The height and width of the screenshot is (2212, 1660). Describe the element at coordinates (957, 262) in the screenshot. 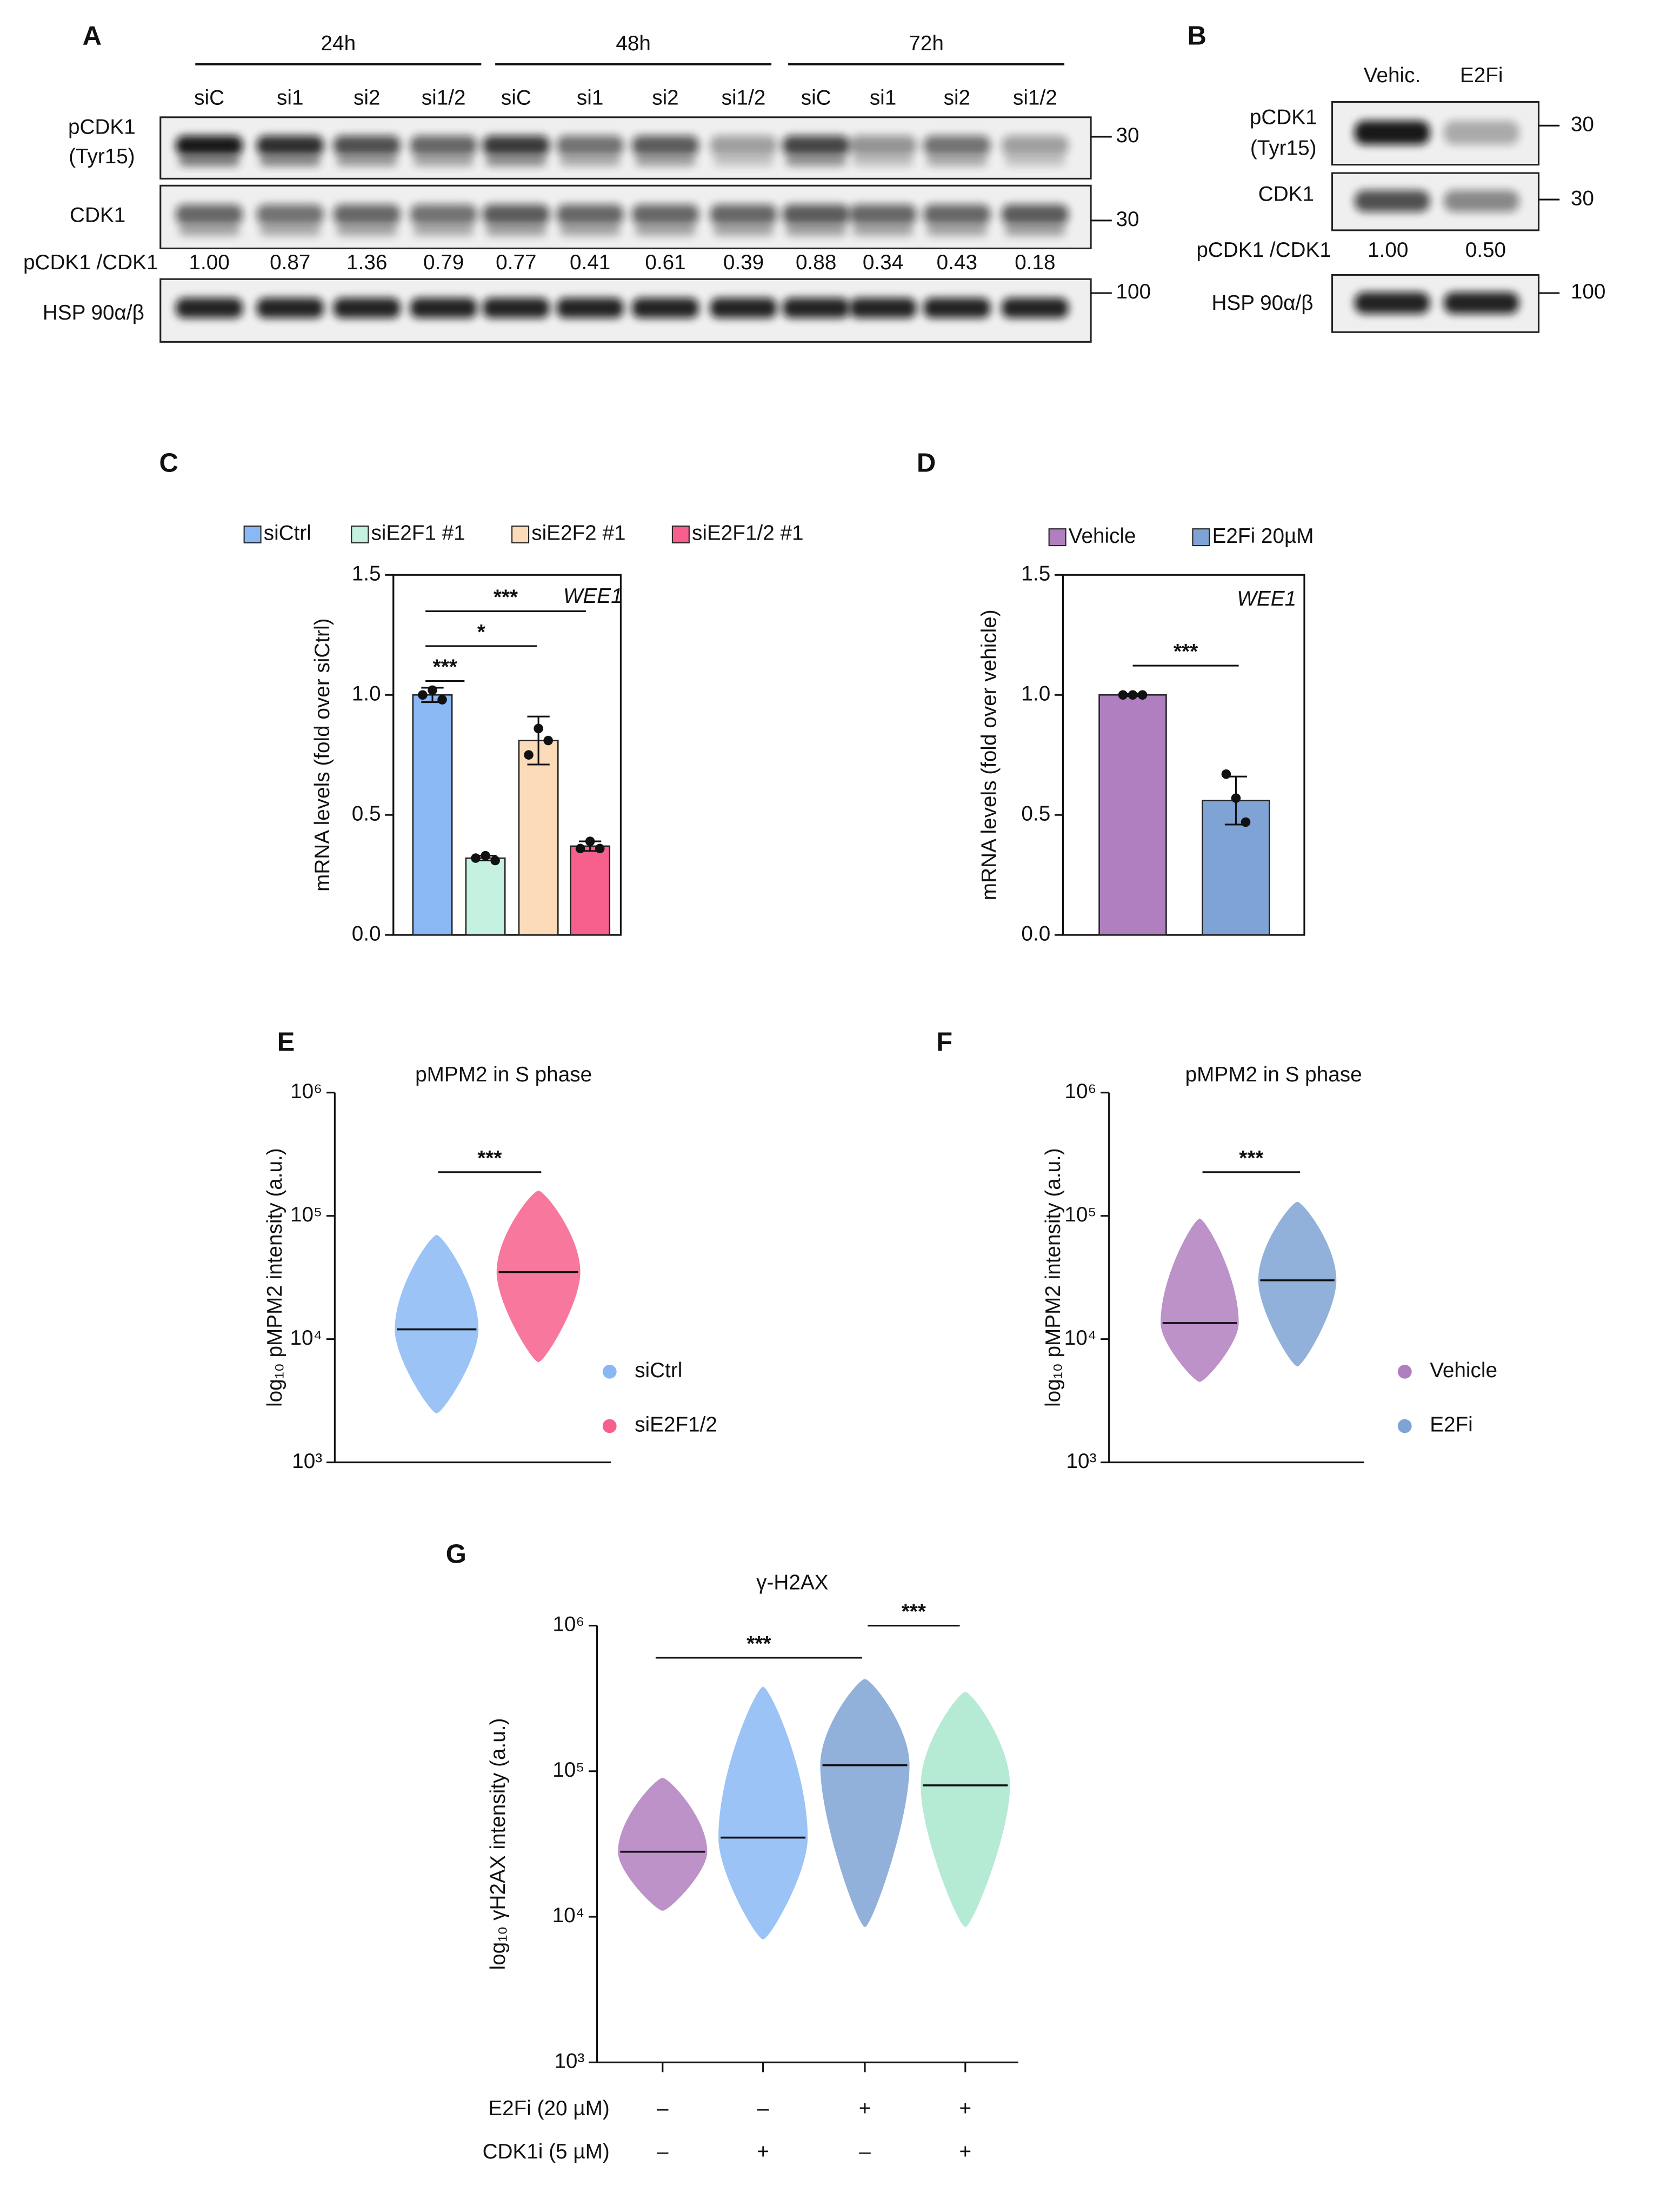

I see `ratio-label: 0.43` at that location.